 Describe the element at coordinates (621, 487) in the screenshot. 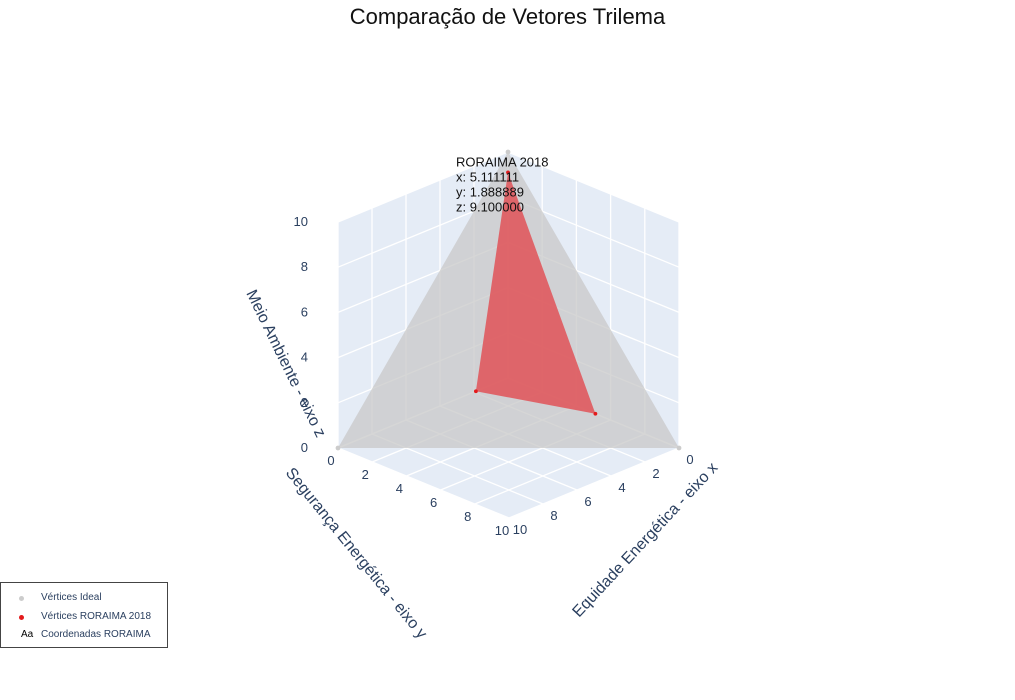

I see `x-tick-label: 4` at that location.